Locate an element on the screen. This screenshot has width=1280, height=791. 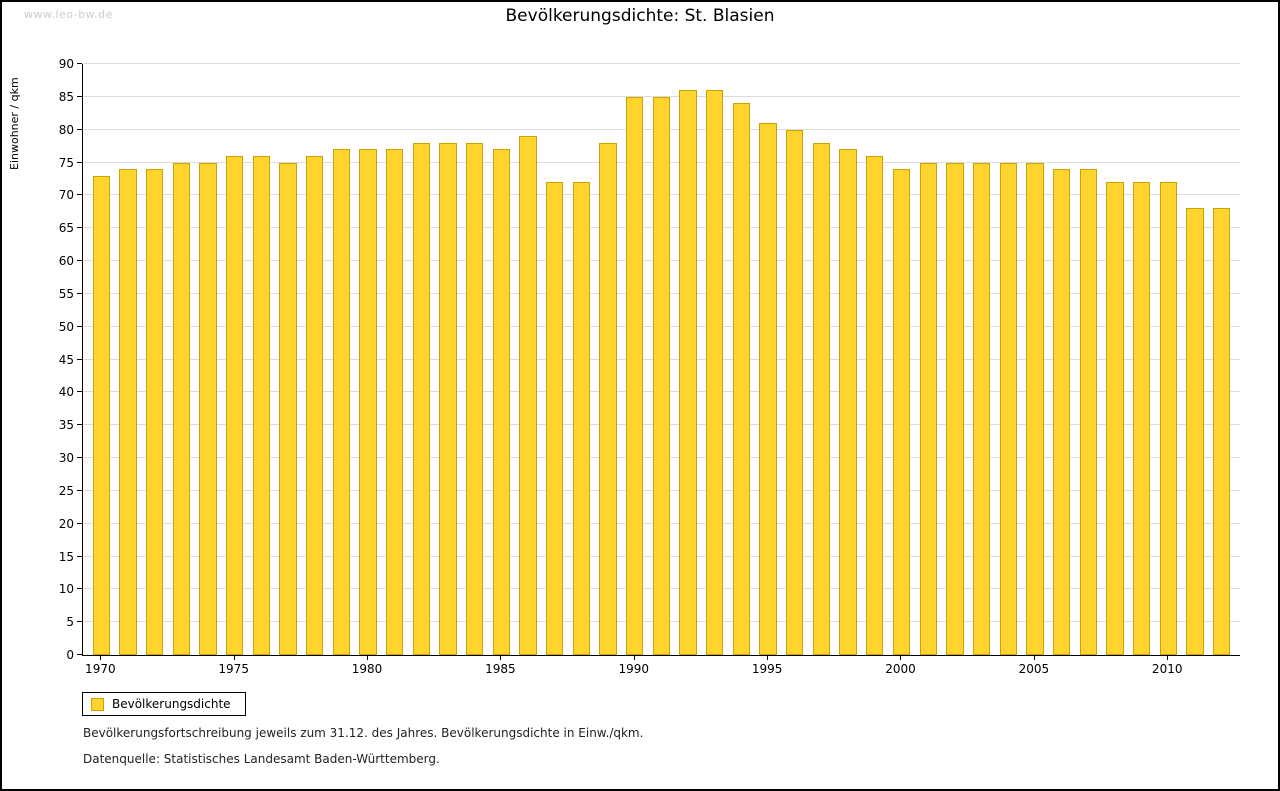
y-tick-label: 30 is located at coordinates (66, 458).